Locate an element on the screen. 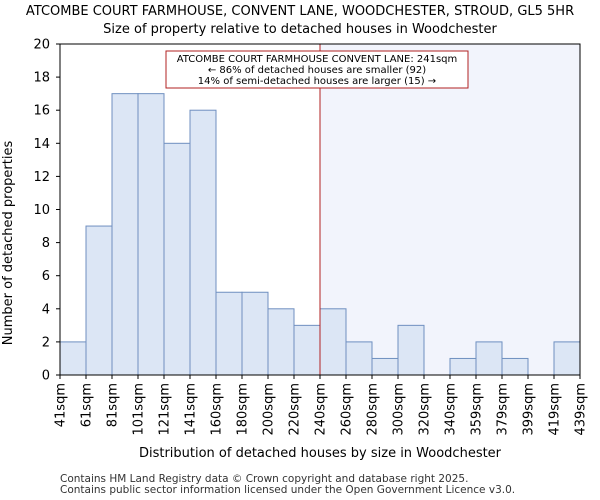 The height and width of the screenshot is (500, 600). x-tick-label-399sqm: 399sqm is located at coordinates (529, 409).